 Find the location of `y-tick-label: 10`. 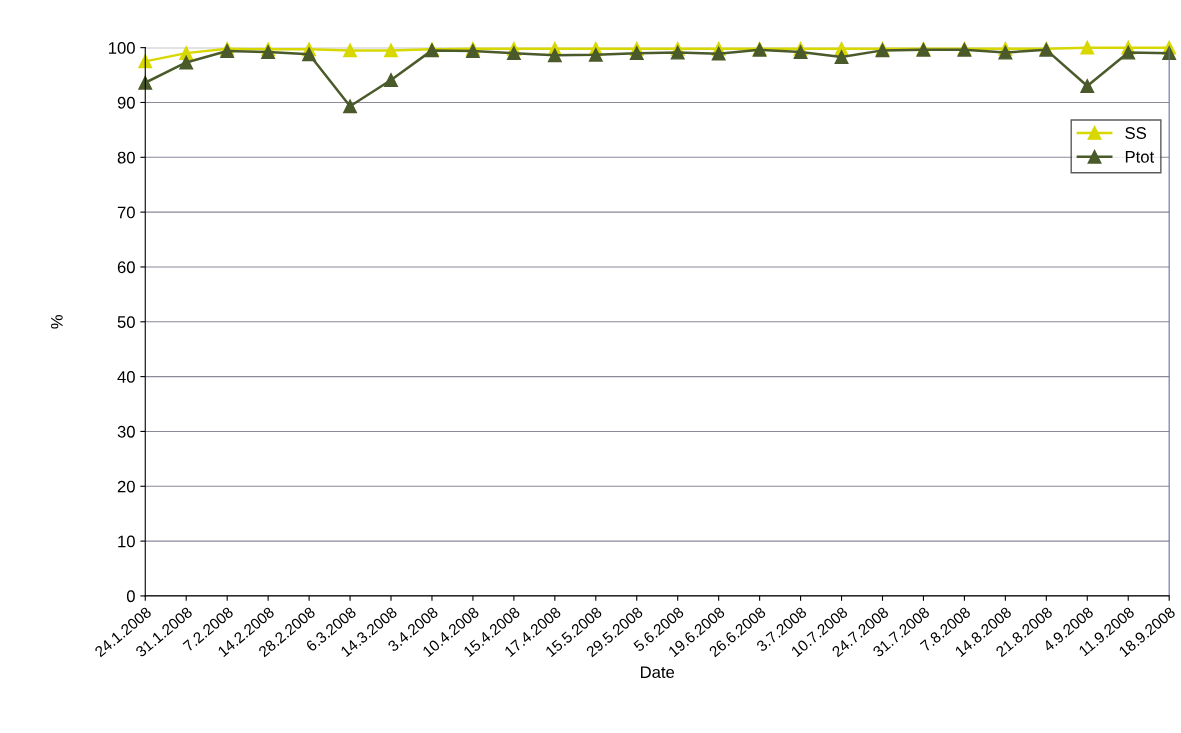

y-tick-label: 10 is located at coordinates (126, 541).